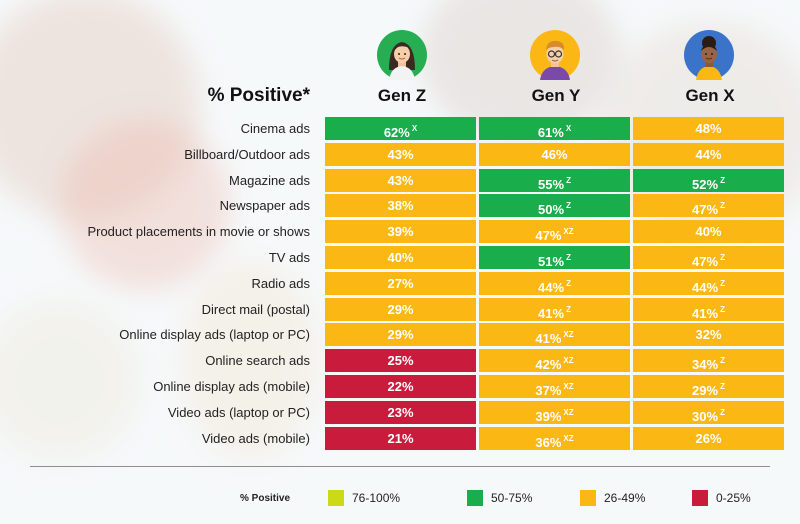 The image size is (800, 524). What do you see at coordinates (705, 416) in the screenshot?
I see `cell-value: 30%` at bounding box center [705, 416].